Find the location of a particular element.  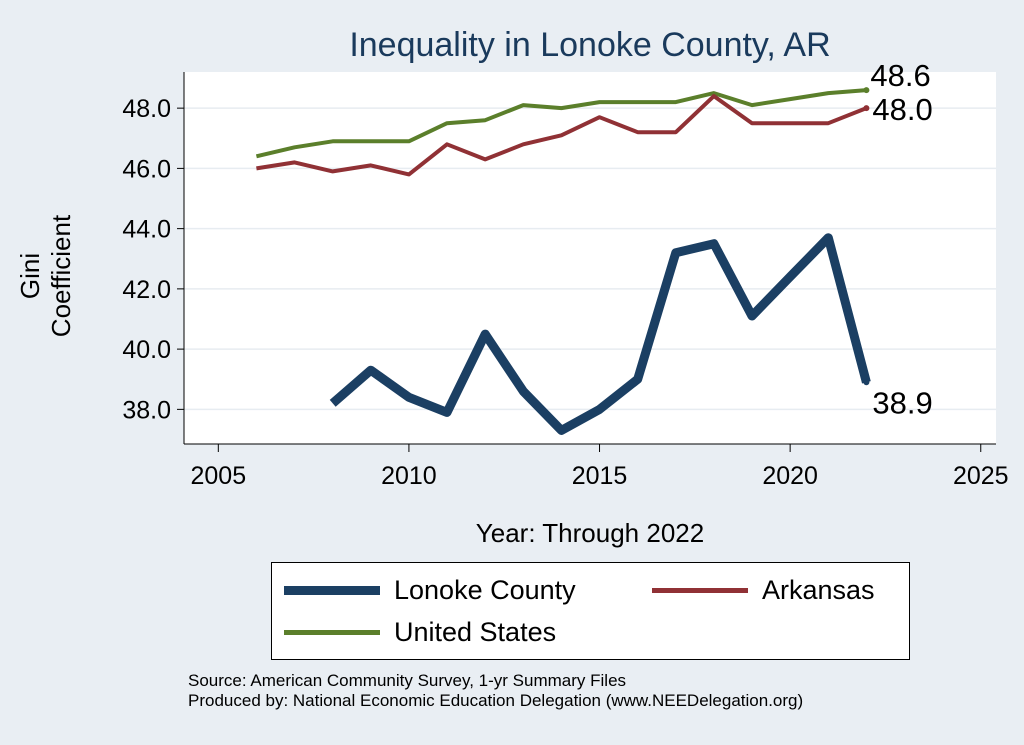

series-line-lonoke-county is located at coordinates (600, 334).